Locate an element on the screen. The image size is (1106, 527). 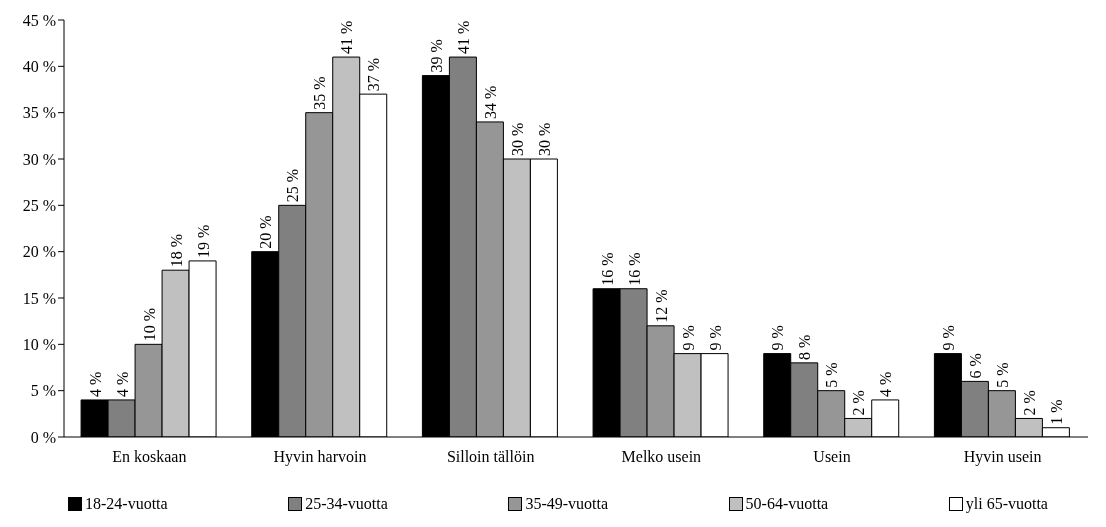
data-label: 35 % is located at coordinates (320, 93).